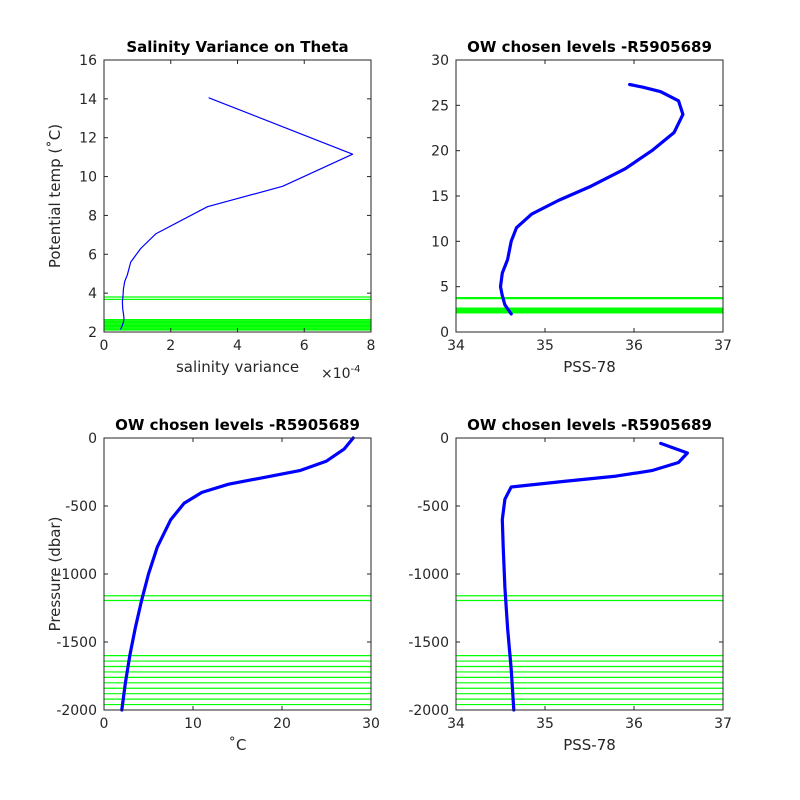  I want to click on y-tick-label: 5, so click(444, 288).